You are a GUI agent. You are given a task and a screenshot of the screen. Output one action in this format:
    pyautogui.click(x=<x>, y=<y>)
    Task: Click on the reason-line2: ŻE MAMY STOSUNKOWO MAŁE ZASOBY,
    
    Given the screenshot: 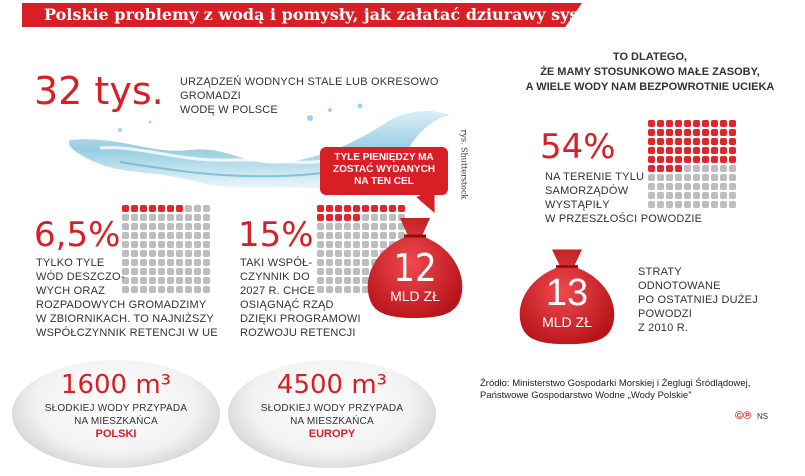 What is the action you would take?
    pyautogui.click(x=650, y=72)
    